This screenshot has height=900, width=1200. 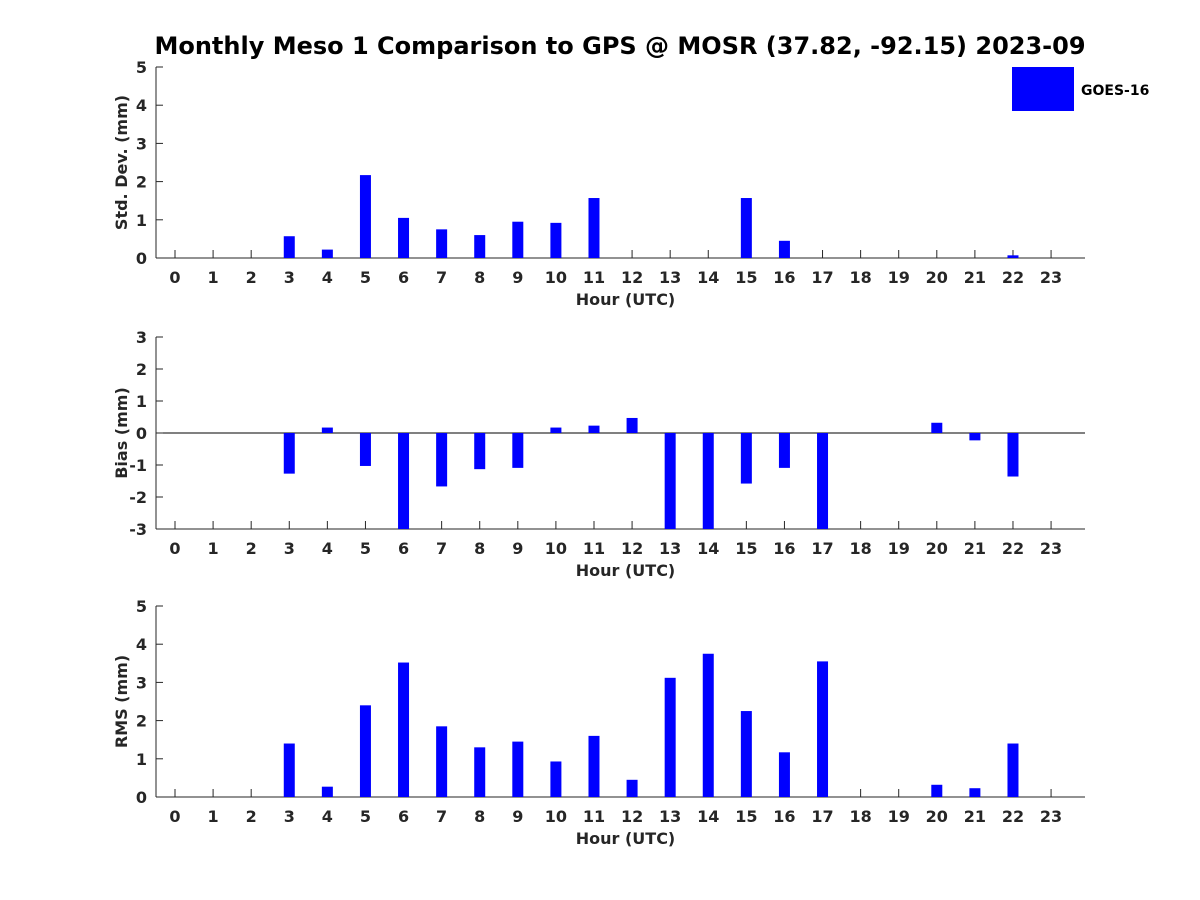 What do you see at coordinates (937, 548) in the screenshot?
I see `x-tick-label: 20` at bounding box center [937, 548].